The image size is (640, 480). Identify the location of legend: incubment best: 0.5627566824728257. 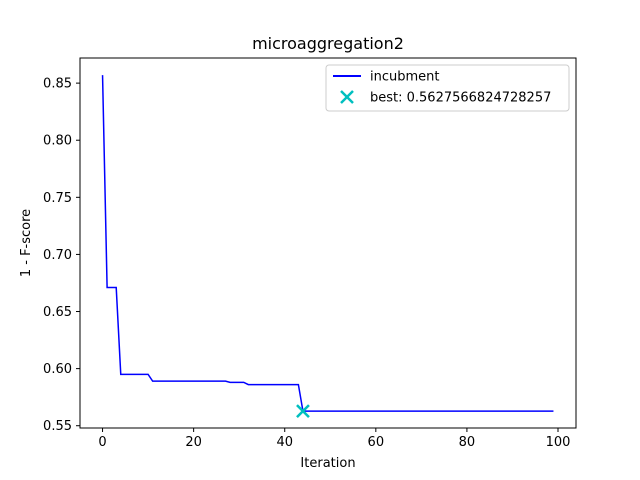
(447, 88).